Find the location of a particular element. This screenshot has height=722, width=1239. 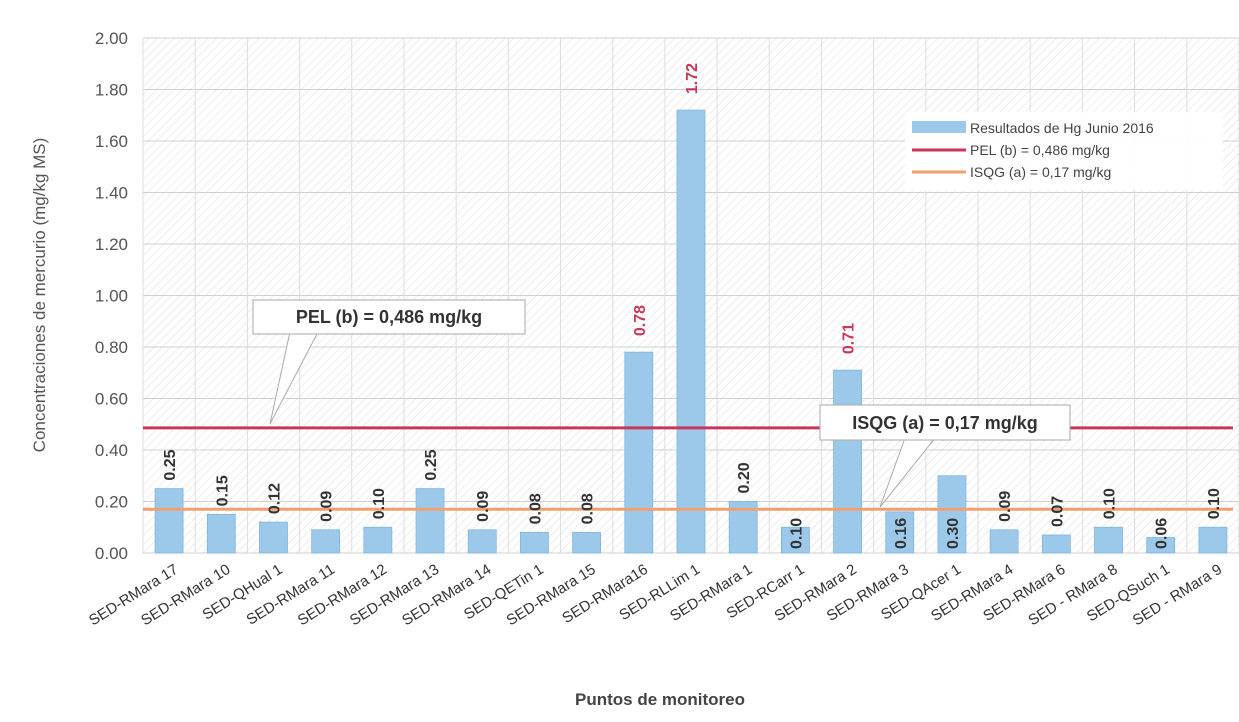

y-axis-title: Concentraciones de mercurio (mg/kg MS) is located at coordinates (39, 295).